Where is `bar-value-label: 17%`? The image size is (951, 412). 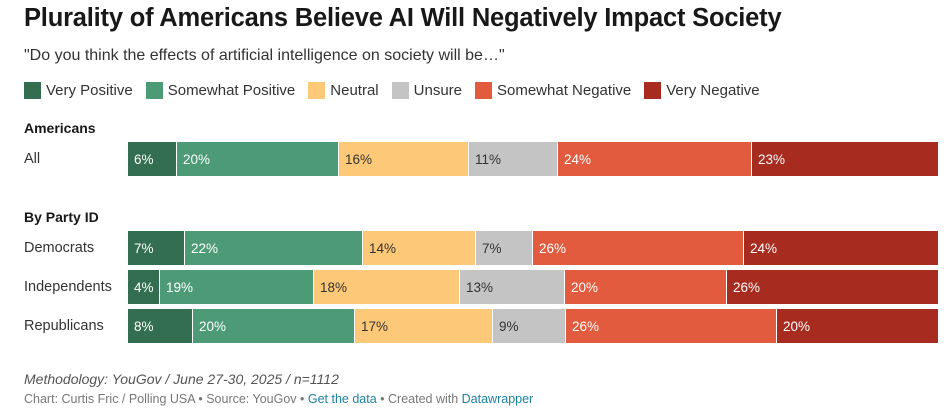
bar-value-label: 17% is located at coordinates (375, 326).